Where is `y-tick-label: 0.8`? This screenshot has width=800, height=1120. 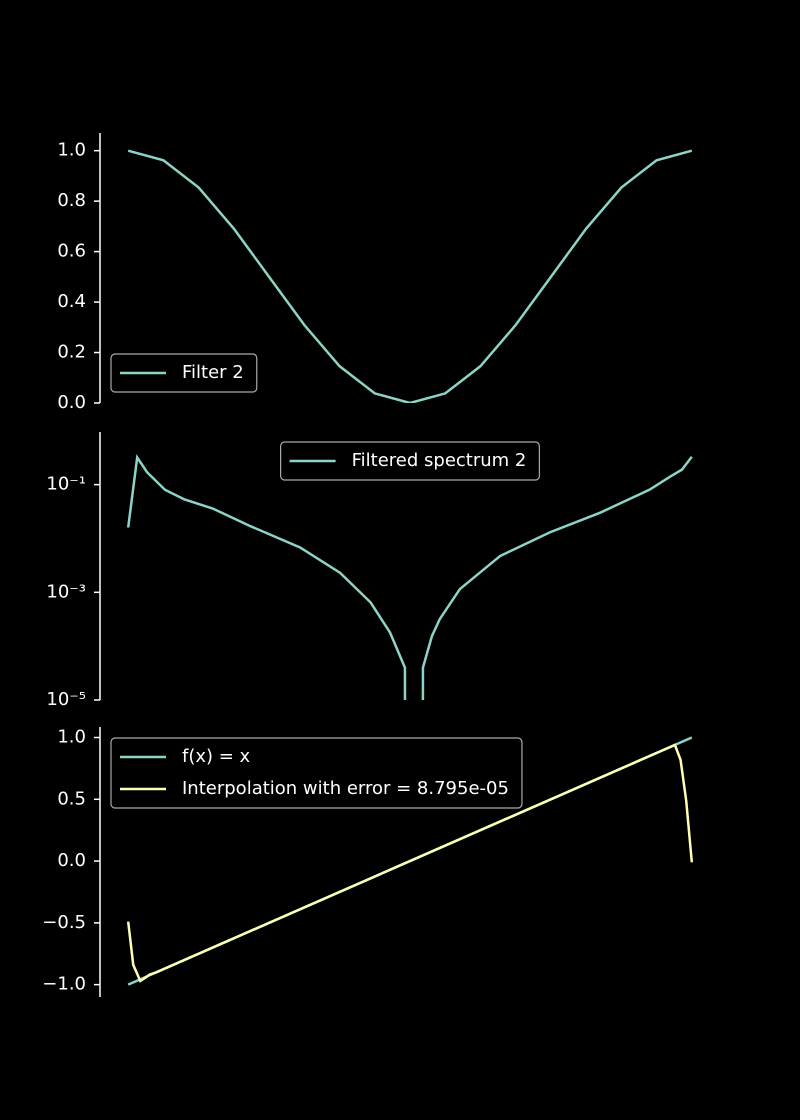 y-tick-label: 0.8 is located at coordinates (71, 200).